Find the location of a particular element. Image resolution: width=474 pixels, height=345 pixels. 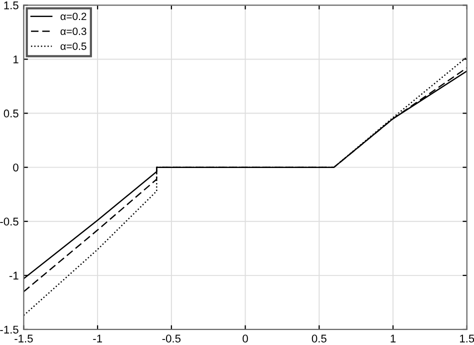

y-tick-label: 0.5 is located at coordinates (11, 114).